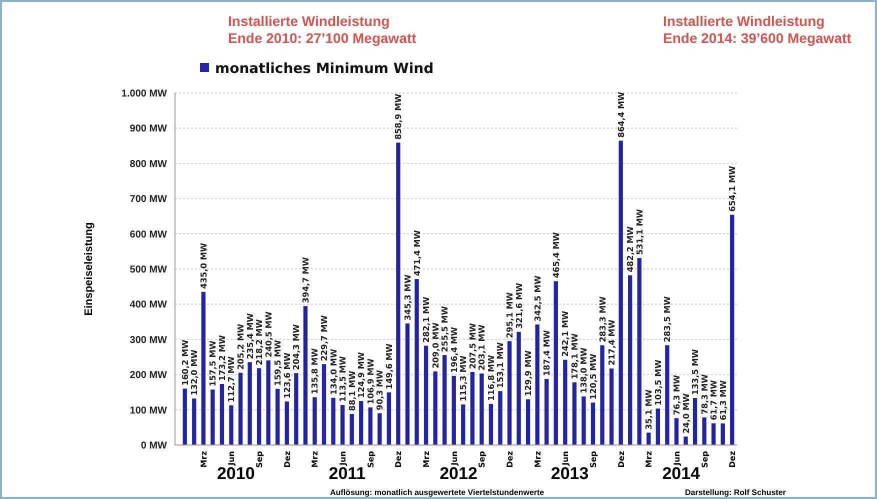  I want to click on data-label: 218,2 MW, so click(259, 342).